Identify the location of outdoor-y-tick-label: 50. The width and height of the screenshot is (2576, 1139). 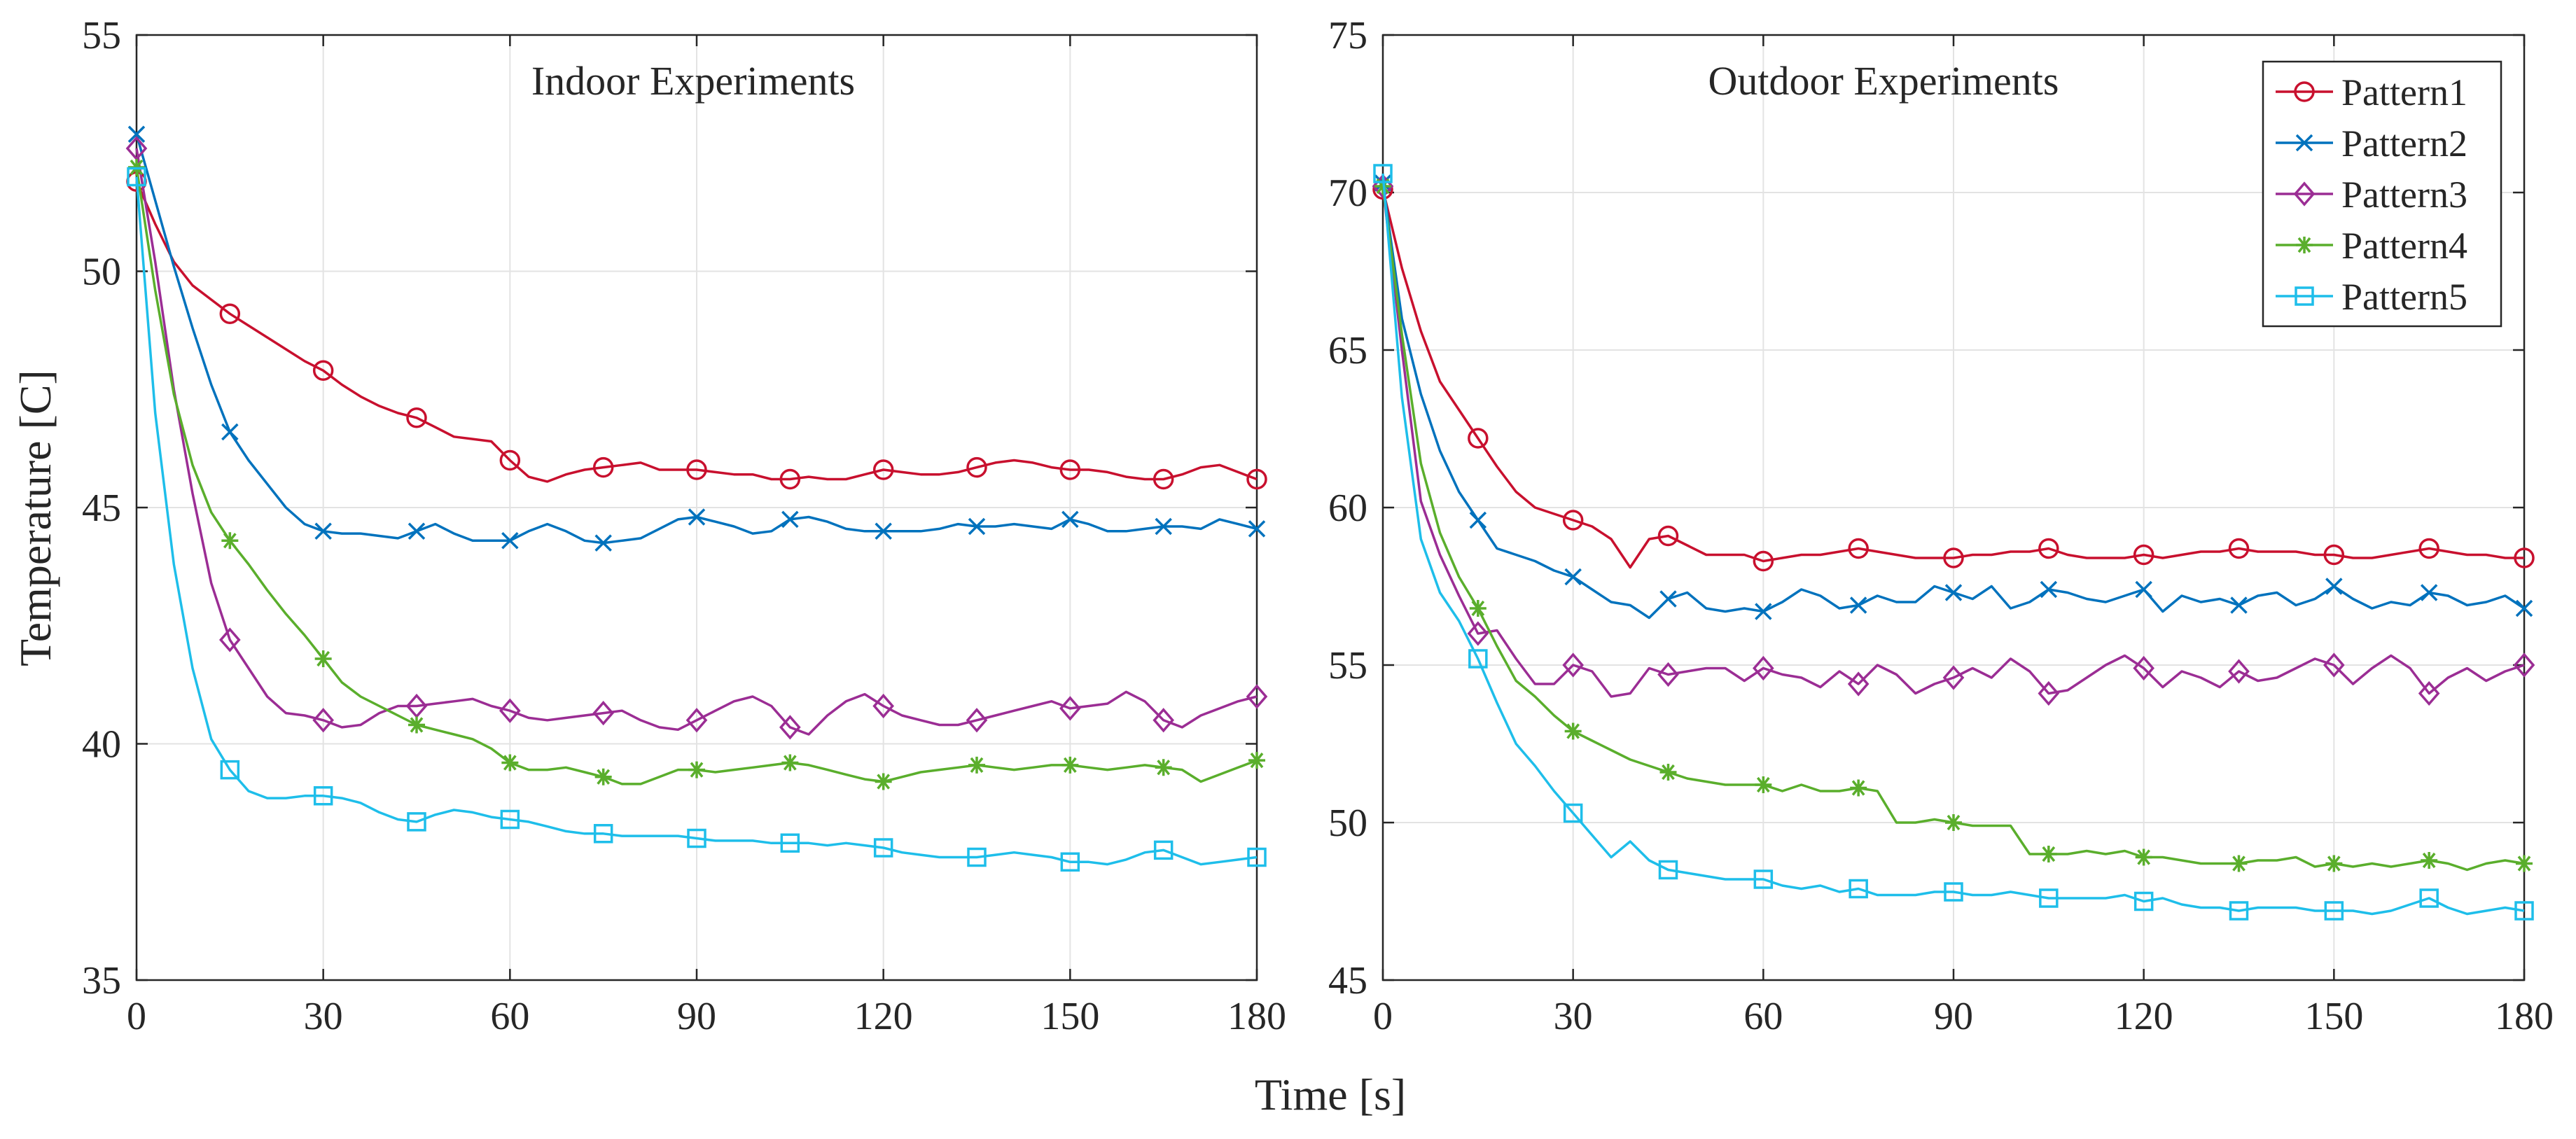
(1347, 823).